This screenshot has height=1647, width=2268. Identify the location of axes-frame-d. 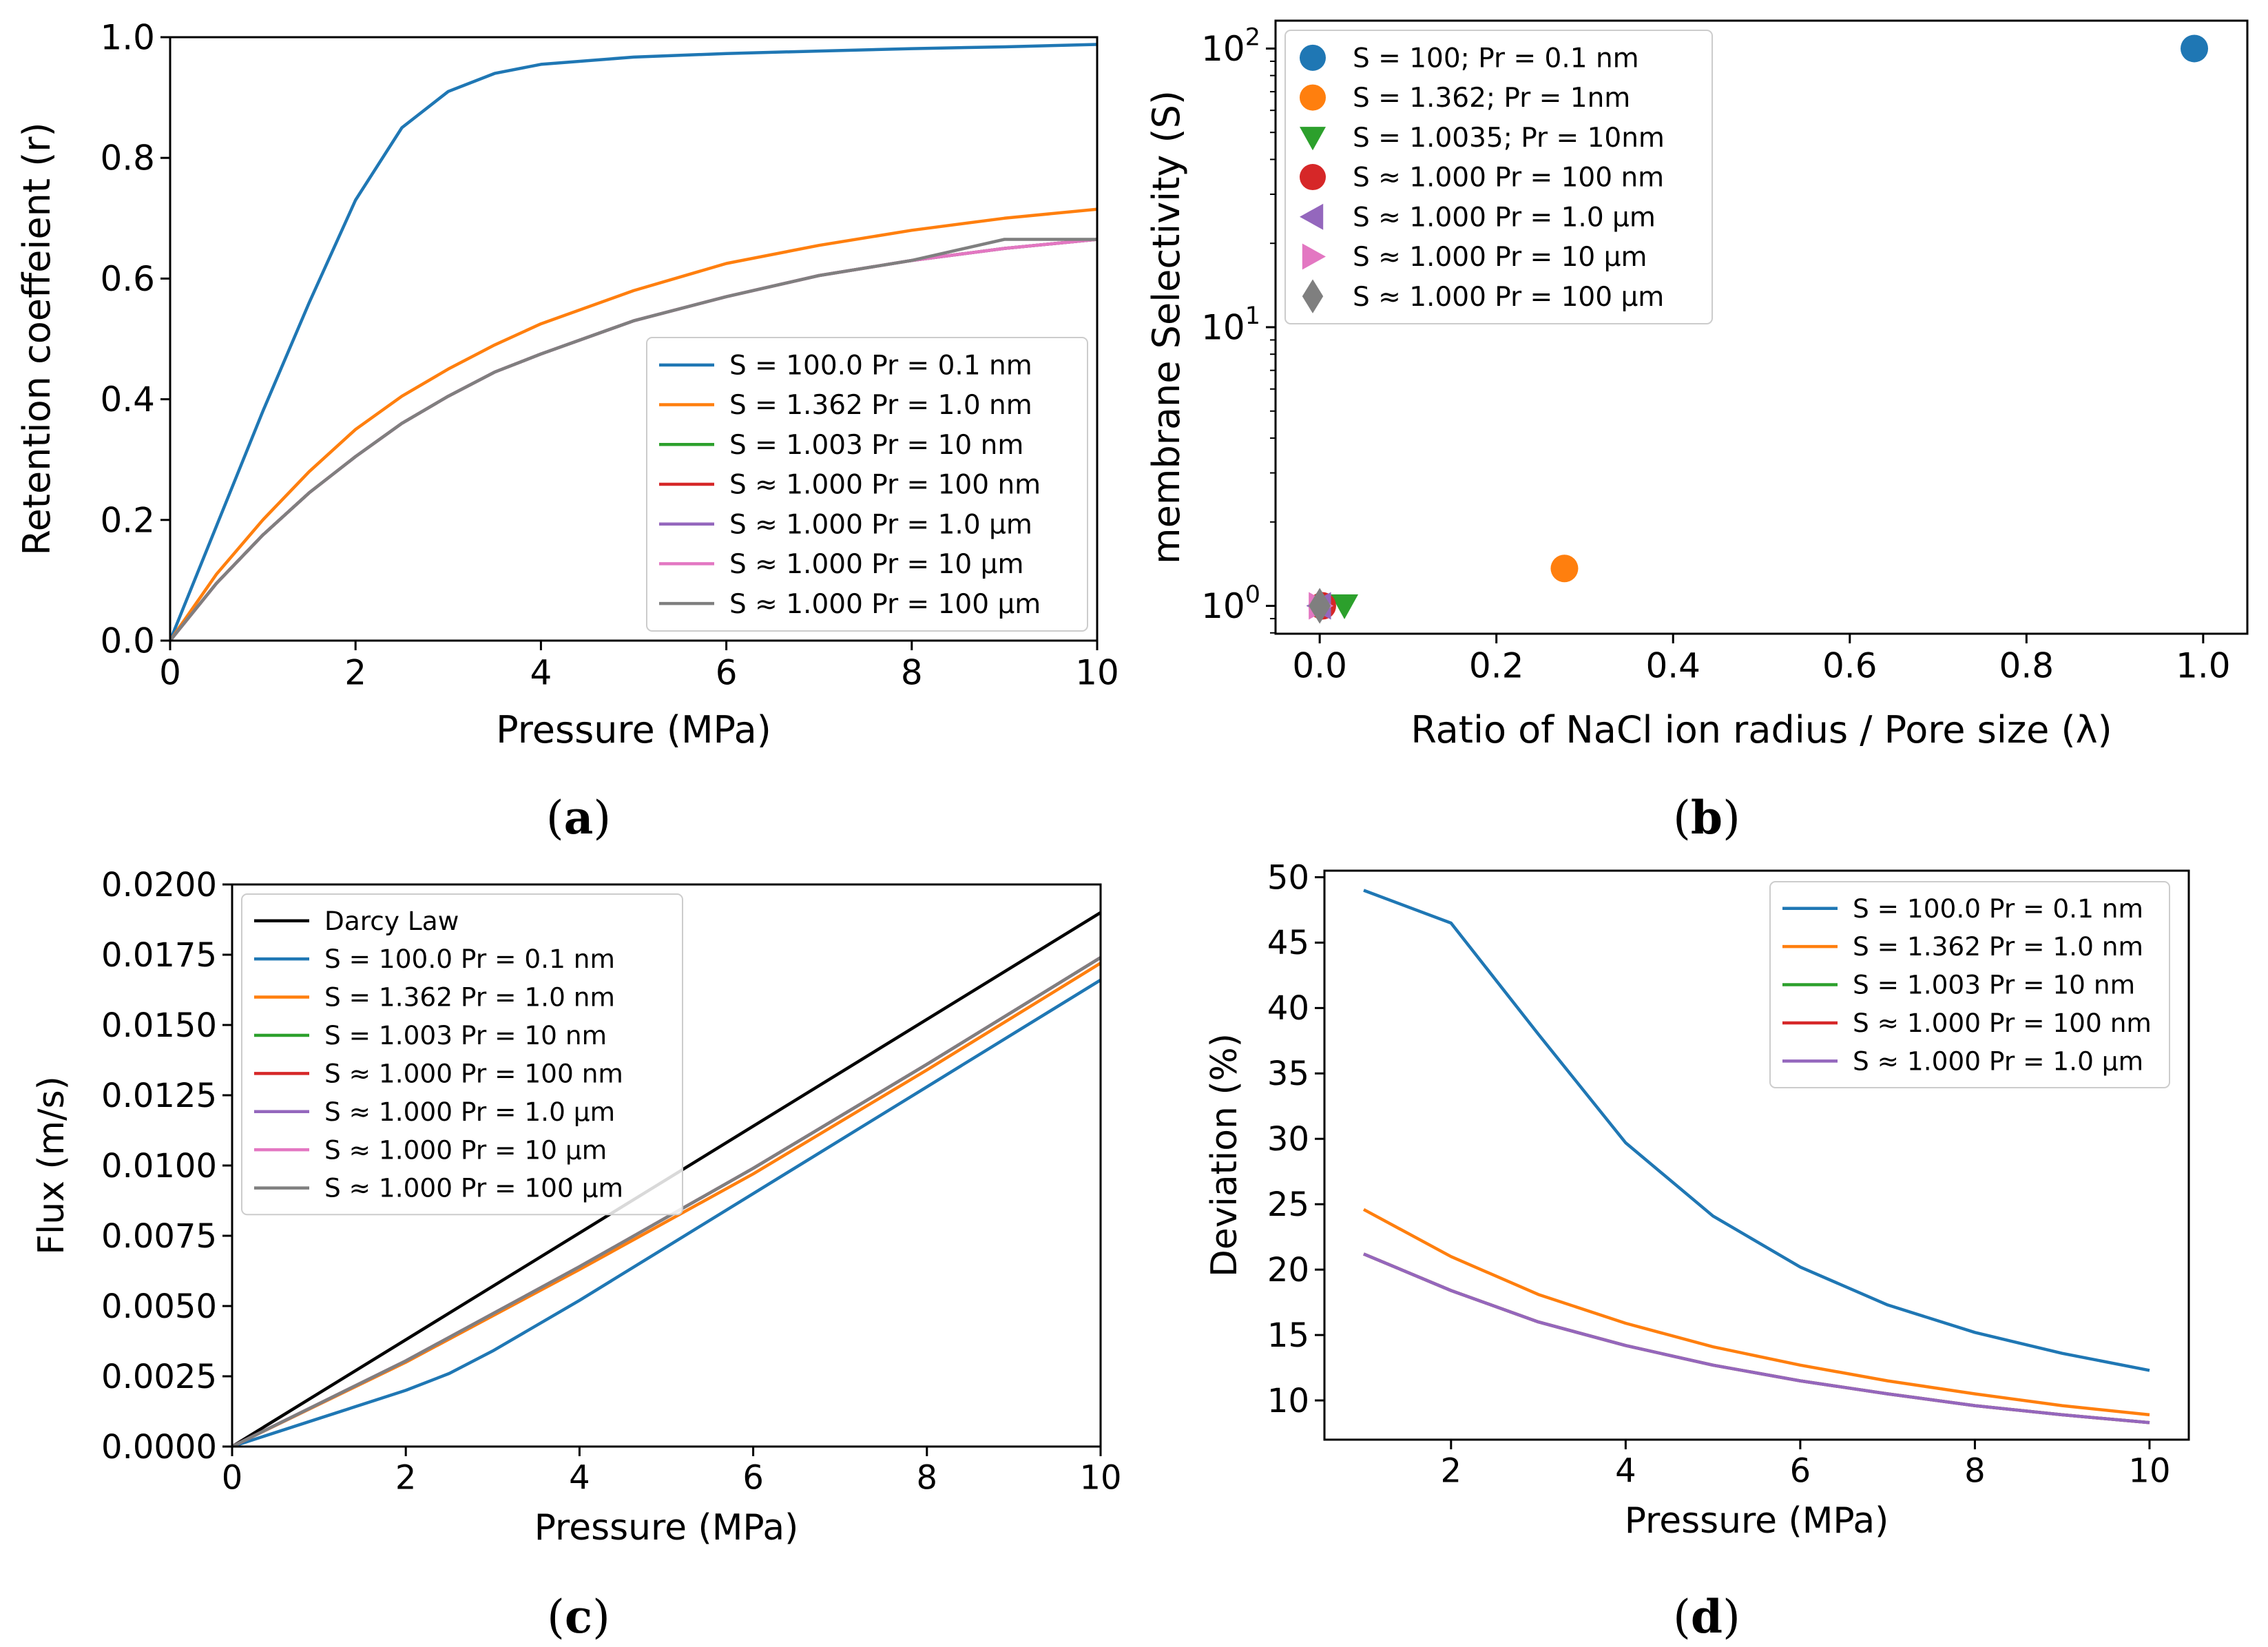
(1756, 1155).